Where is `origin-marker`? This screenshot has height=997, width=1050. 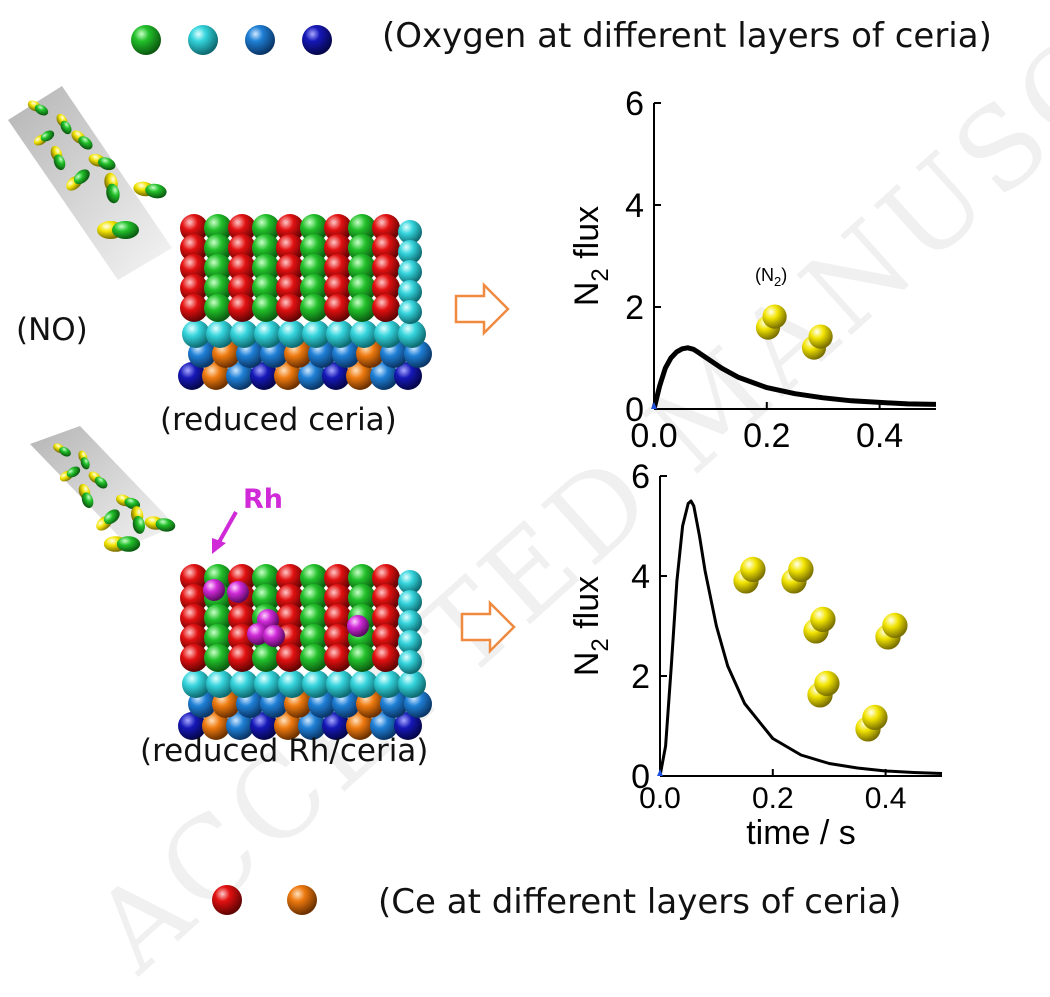 origin-marker is located at coordinates (660, 772).